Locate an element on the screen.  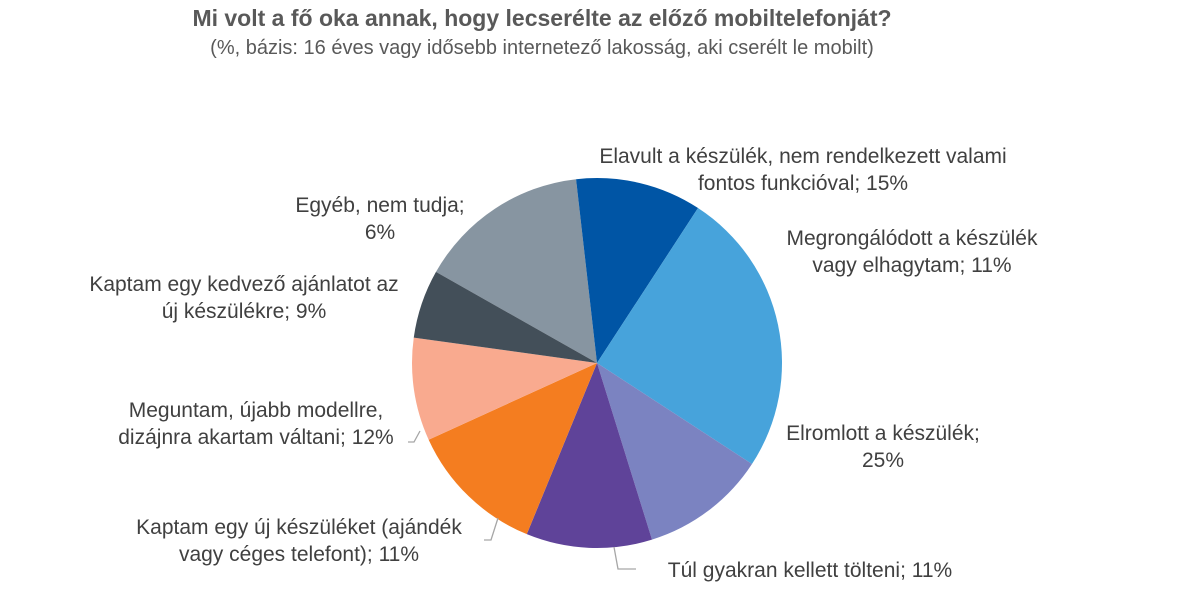
slice-label-line: új készülékre; 9% is located at coordinates (244, 311).